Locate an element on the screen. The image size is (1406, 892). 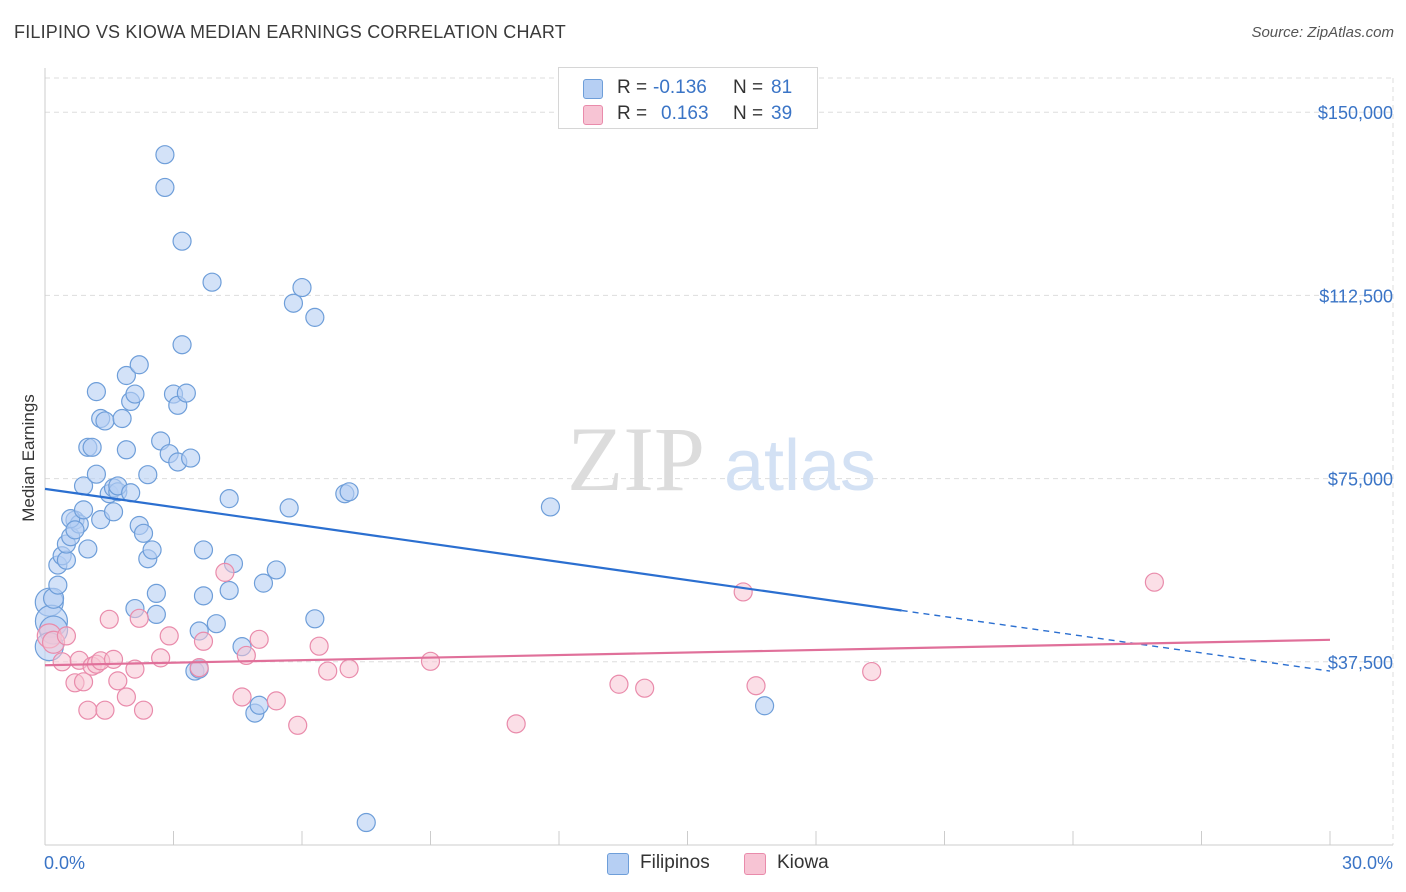
source-credit: Source: ZipAtlas.com is located at coordinates (1322, 32).